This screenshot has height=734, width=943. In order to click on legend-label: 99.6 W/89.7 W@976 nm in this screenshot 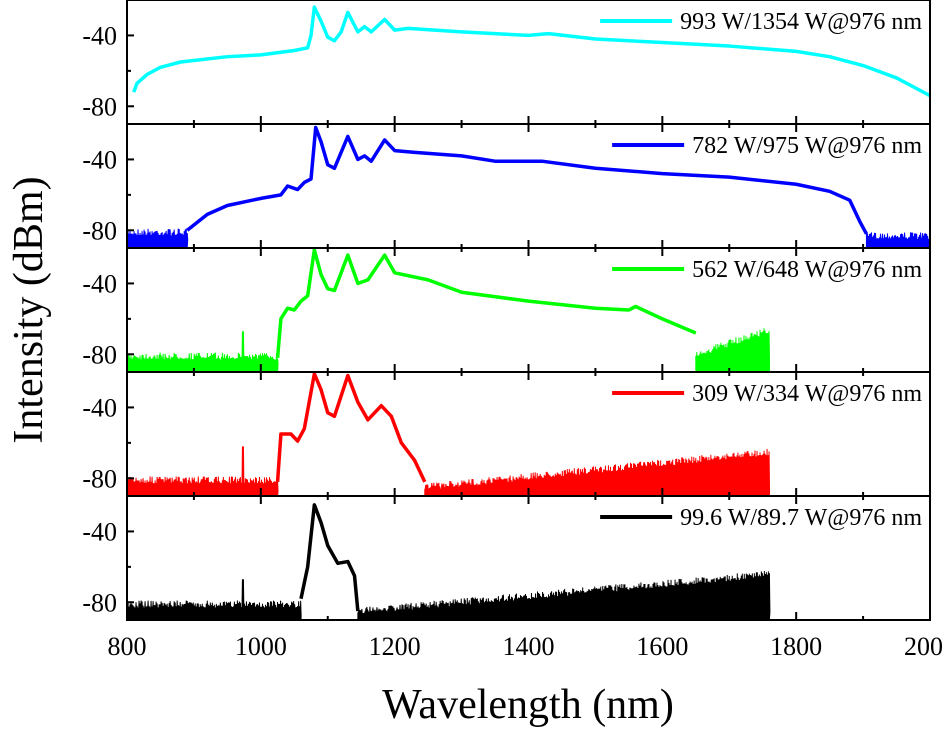, I will do `click(801, 518)`.